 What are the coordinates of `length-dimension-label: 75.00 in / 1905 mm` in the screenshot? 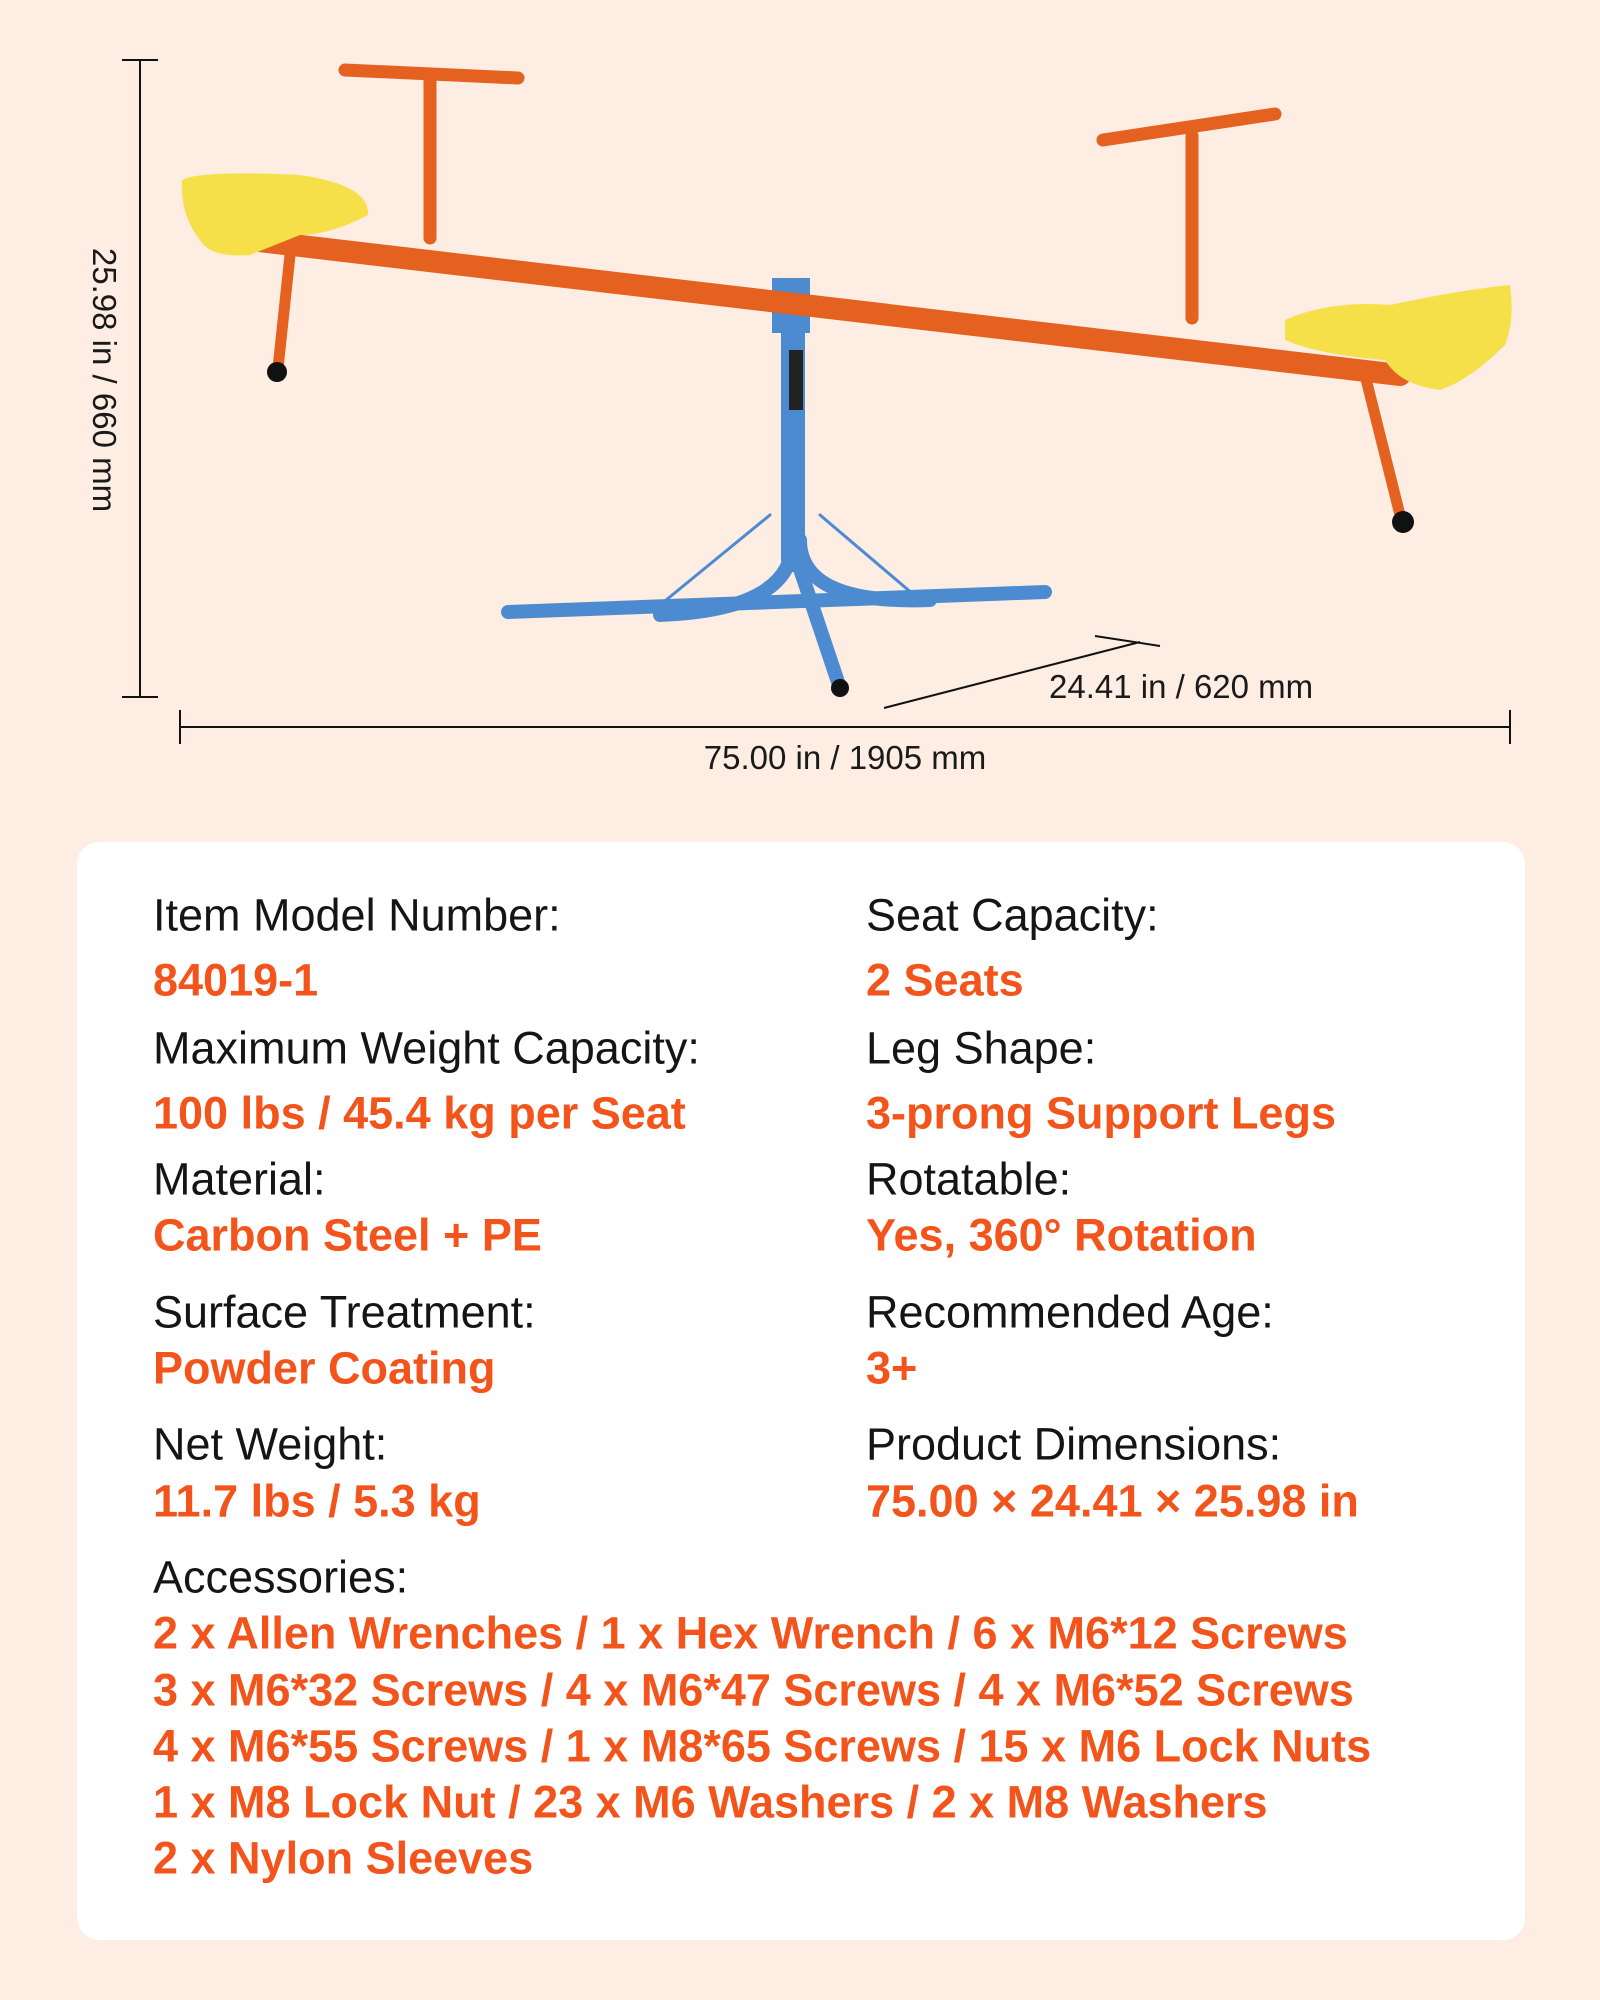 It's located at (845, 757).